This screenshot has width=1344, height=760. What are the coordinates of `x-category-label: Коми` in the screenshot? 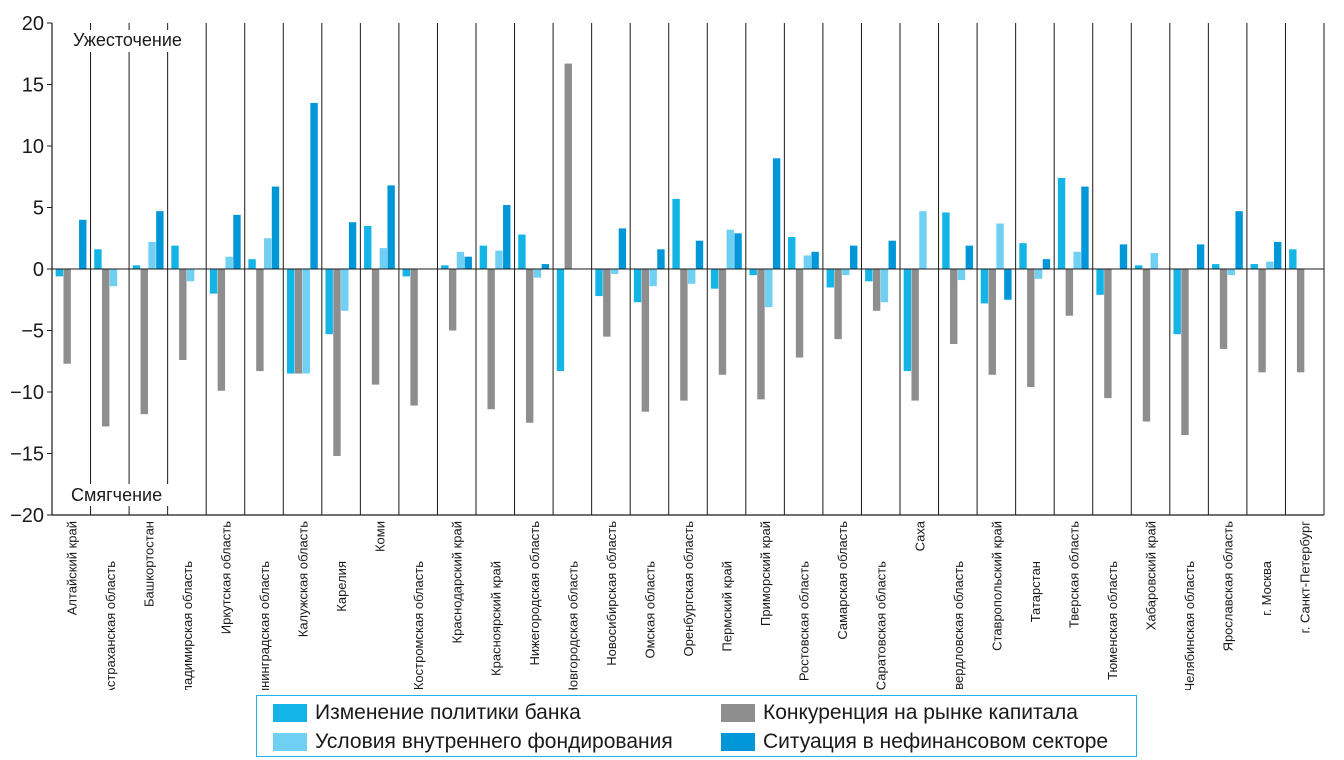 It's located at (380, 536).